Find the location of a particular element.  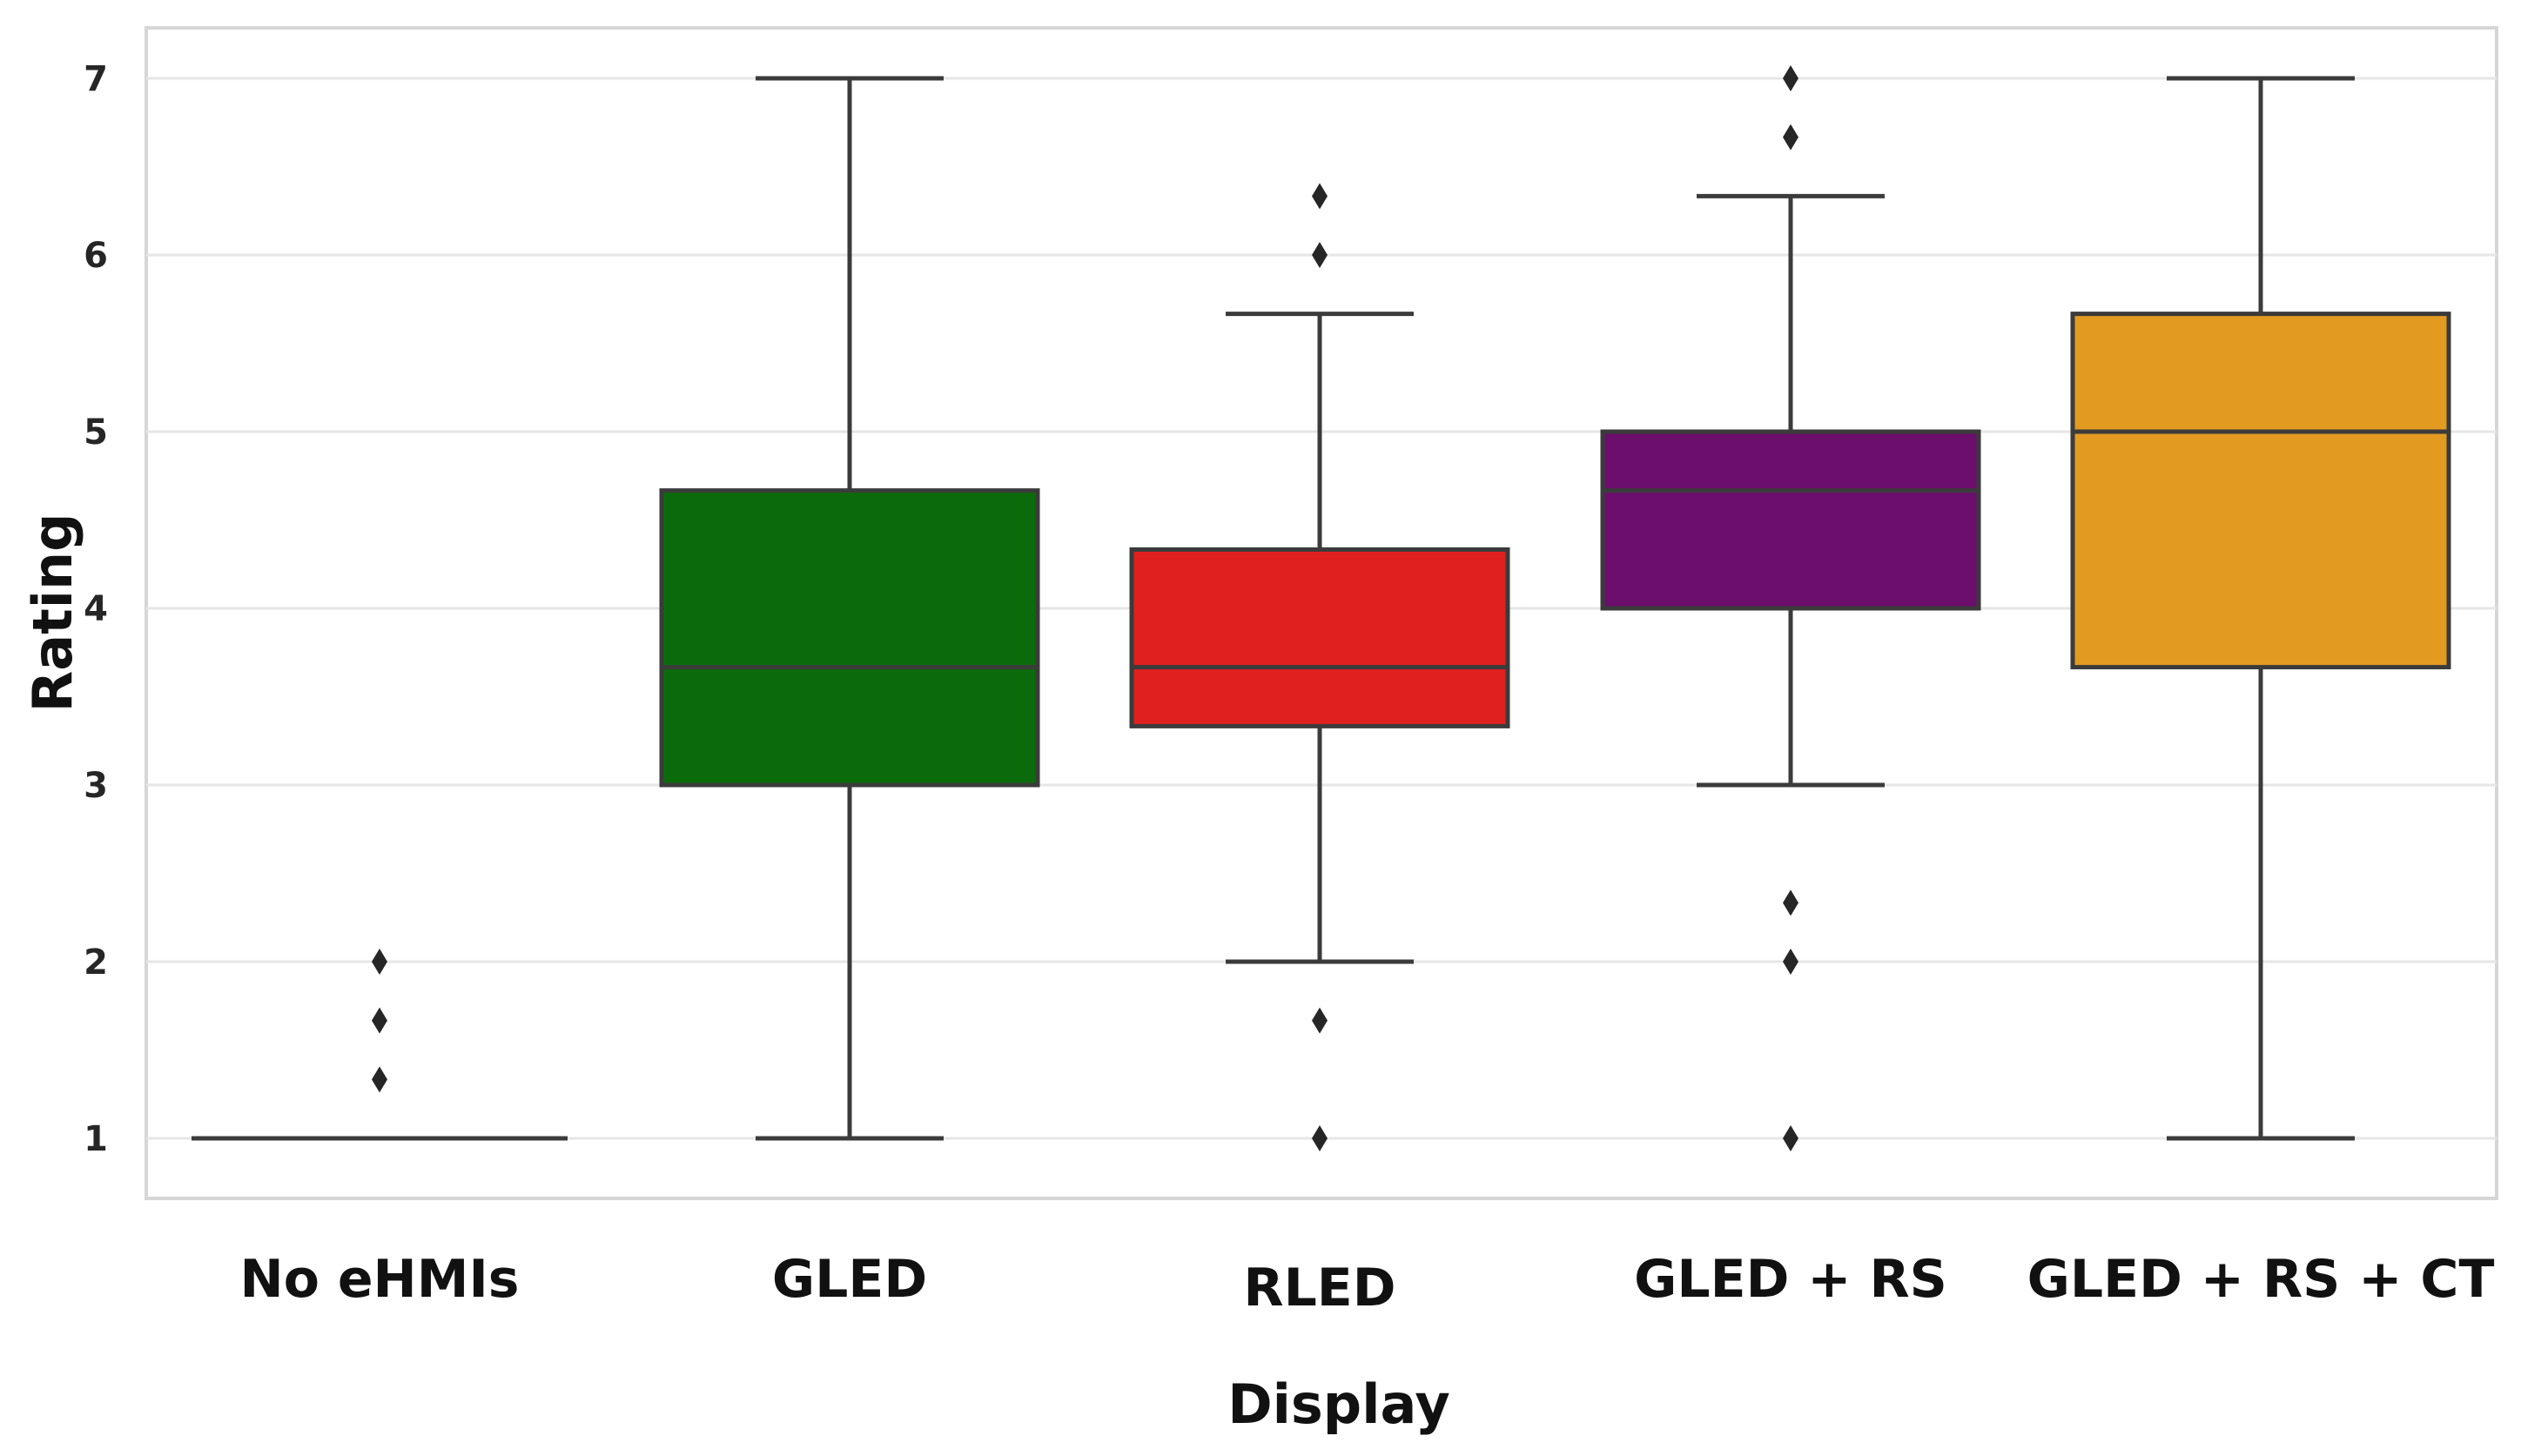

box-group-gled is located at coordinates (849, 608).